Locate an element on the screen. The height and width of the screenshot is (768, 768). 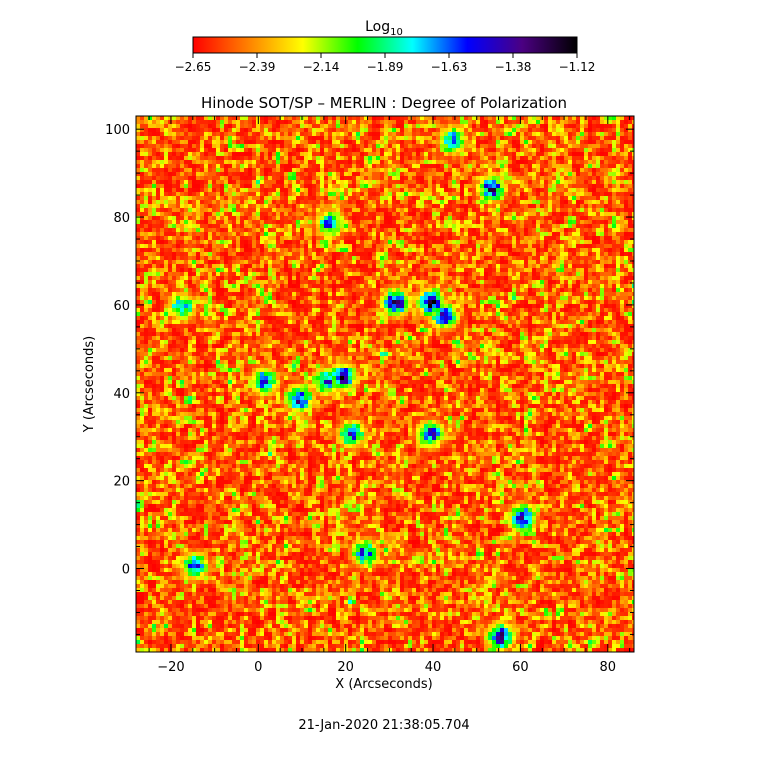
y-tick-label: 40 is located at coordinates (121, 394).